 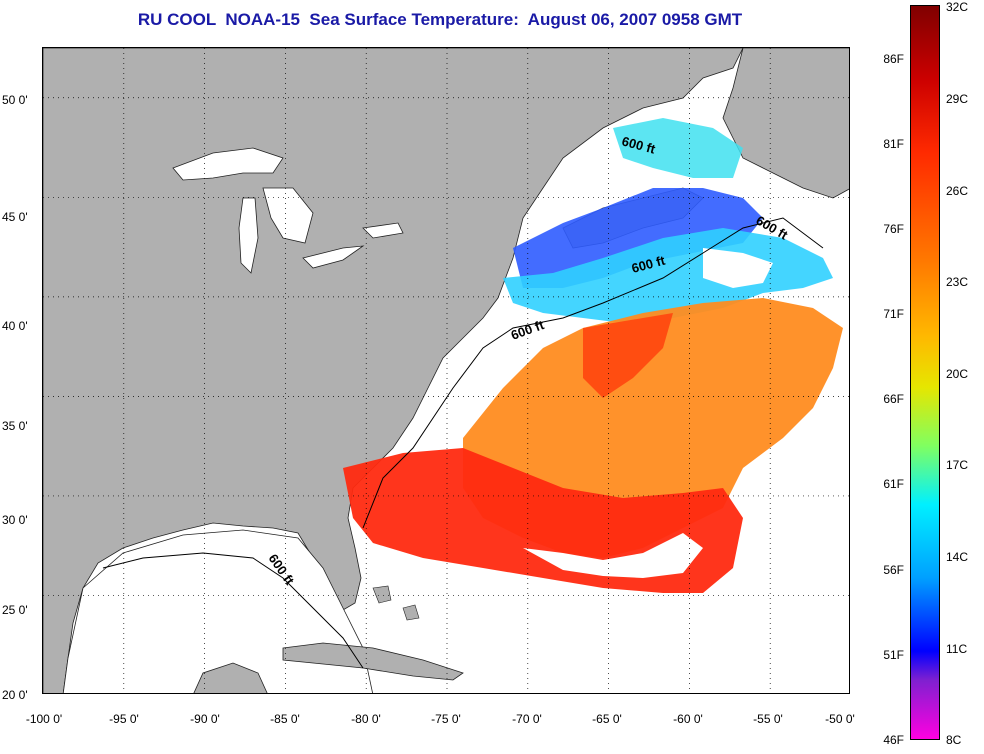 What do you see at coordinates (957, 7) in the screenshot?
I see `colorbar-c-32: 32C` at bounding box center [957, 7].